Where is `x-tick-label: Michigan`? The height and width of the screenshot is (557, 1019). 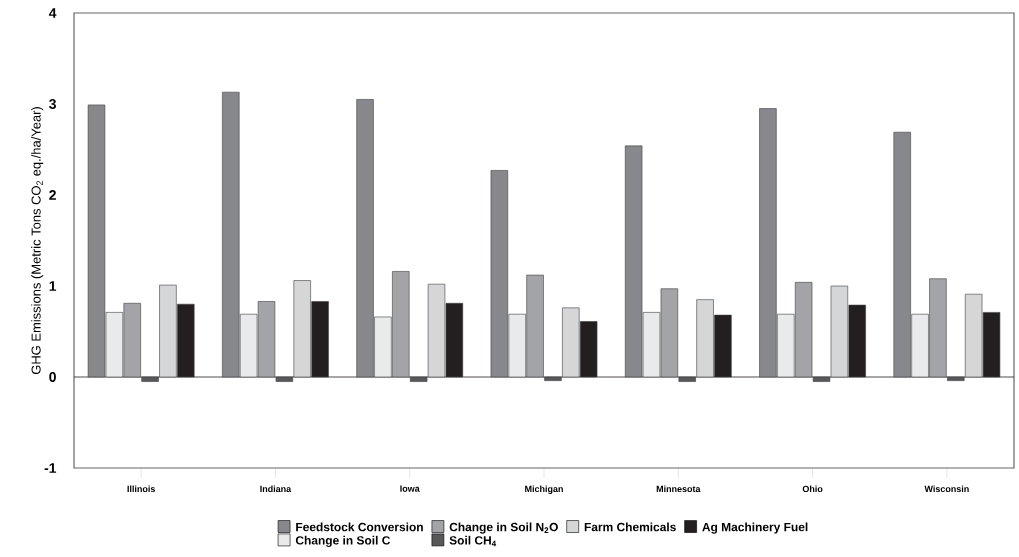
x-tick-label: Michigan is located at coordinates (544, 489).